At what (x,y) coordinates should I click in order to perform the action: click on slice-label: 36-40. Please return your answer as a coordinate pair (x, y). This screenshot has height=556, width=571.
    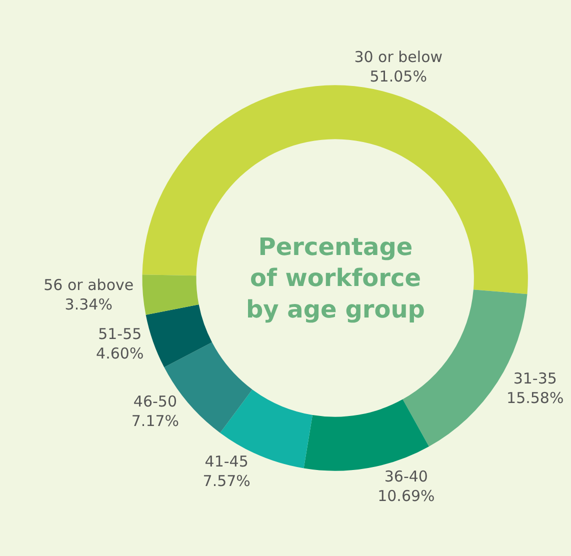
    Looking at the image, I should click on (406, 476).